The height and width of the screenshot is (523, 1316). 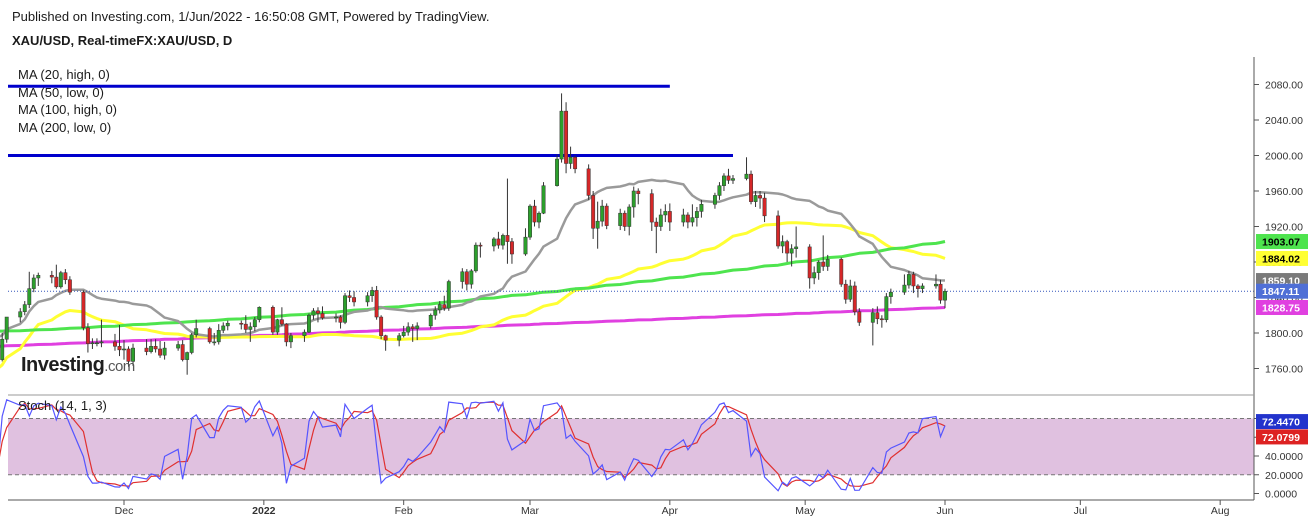 What do you see at coordinates (1284, 121) in the screenshot?
I see `y-tick-label: 2040.00` at bounding box center [1284, 121].